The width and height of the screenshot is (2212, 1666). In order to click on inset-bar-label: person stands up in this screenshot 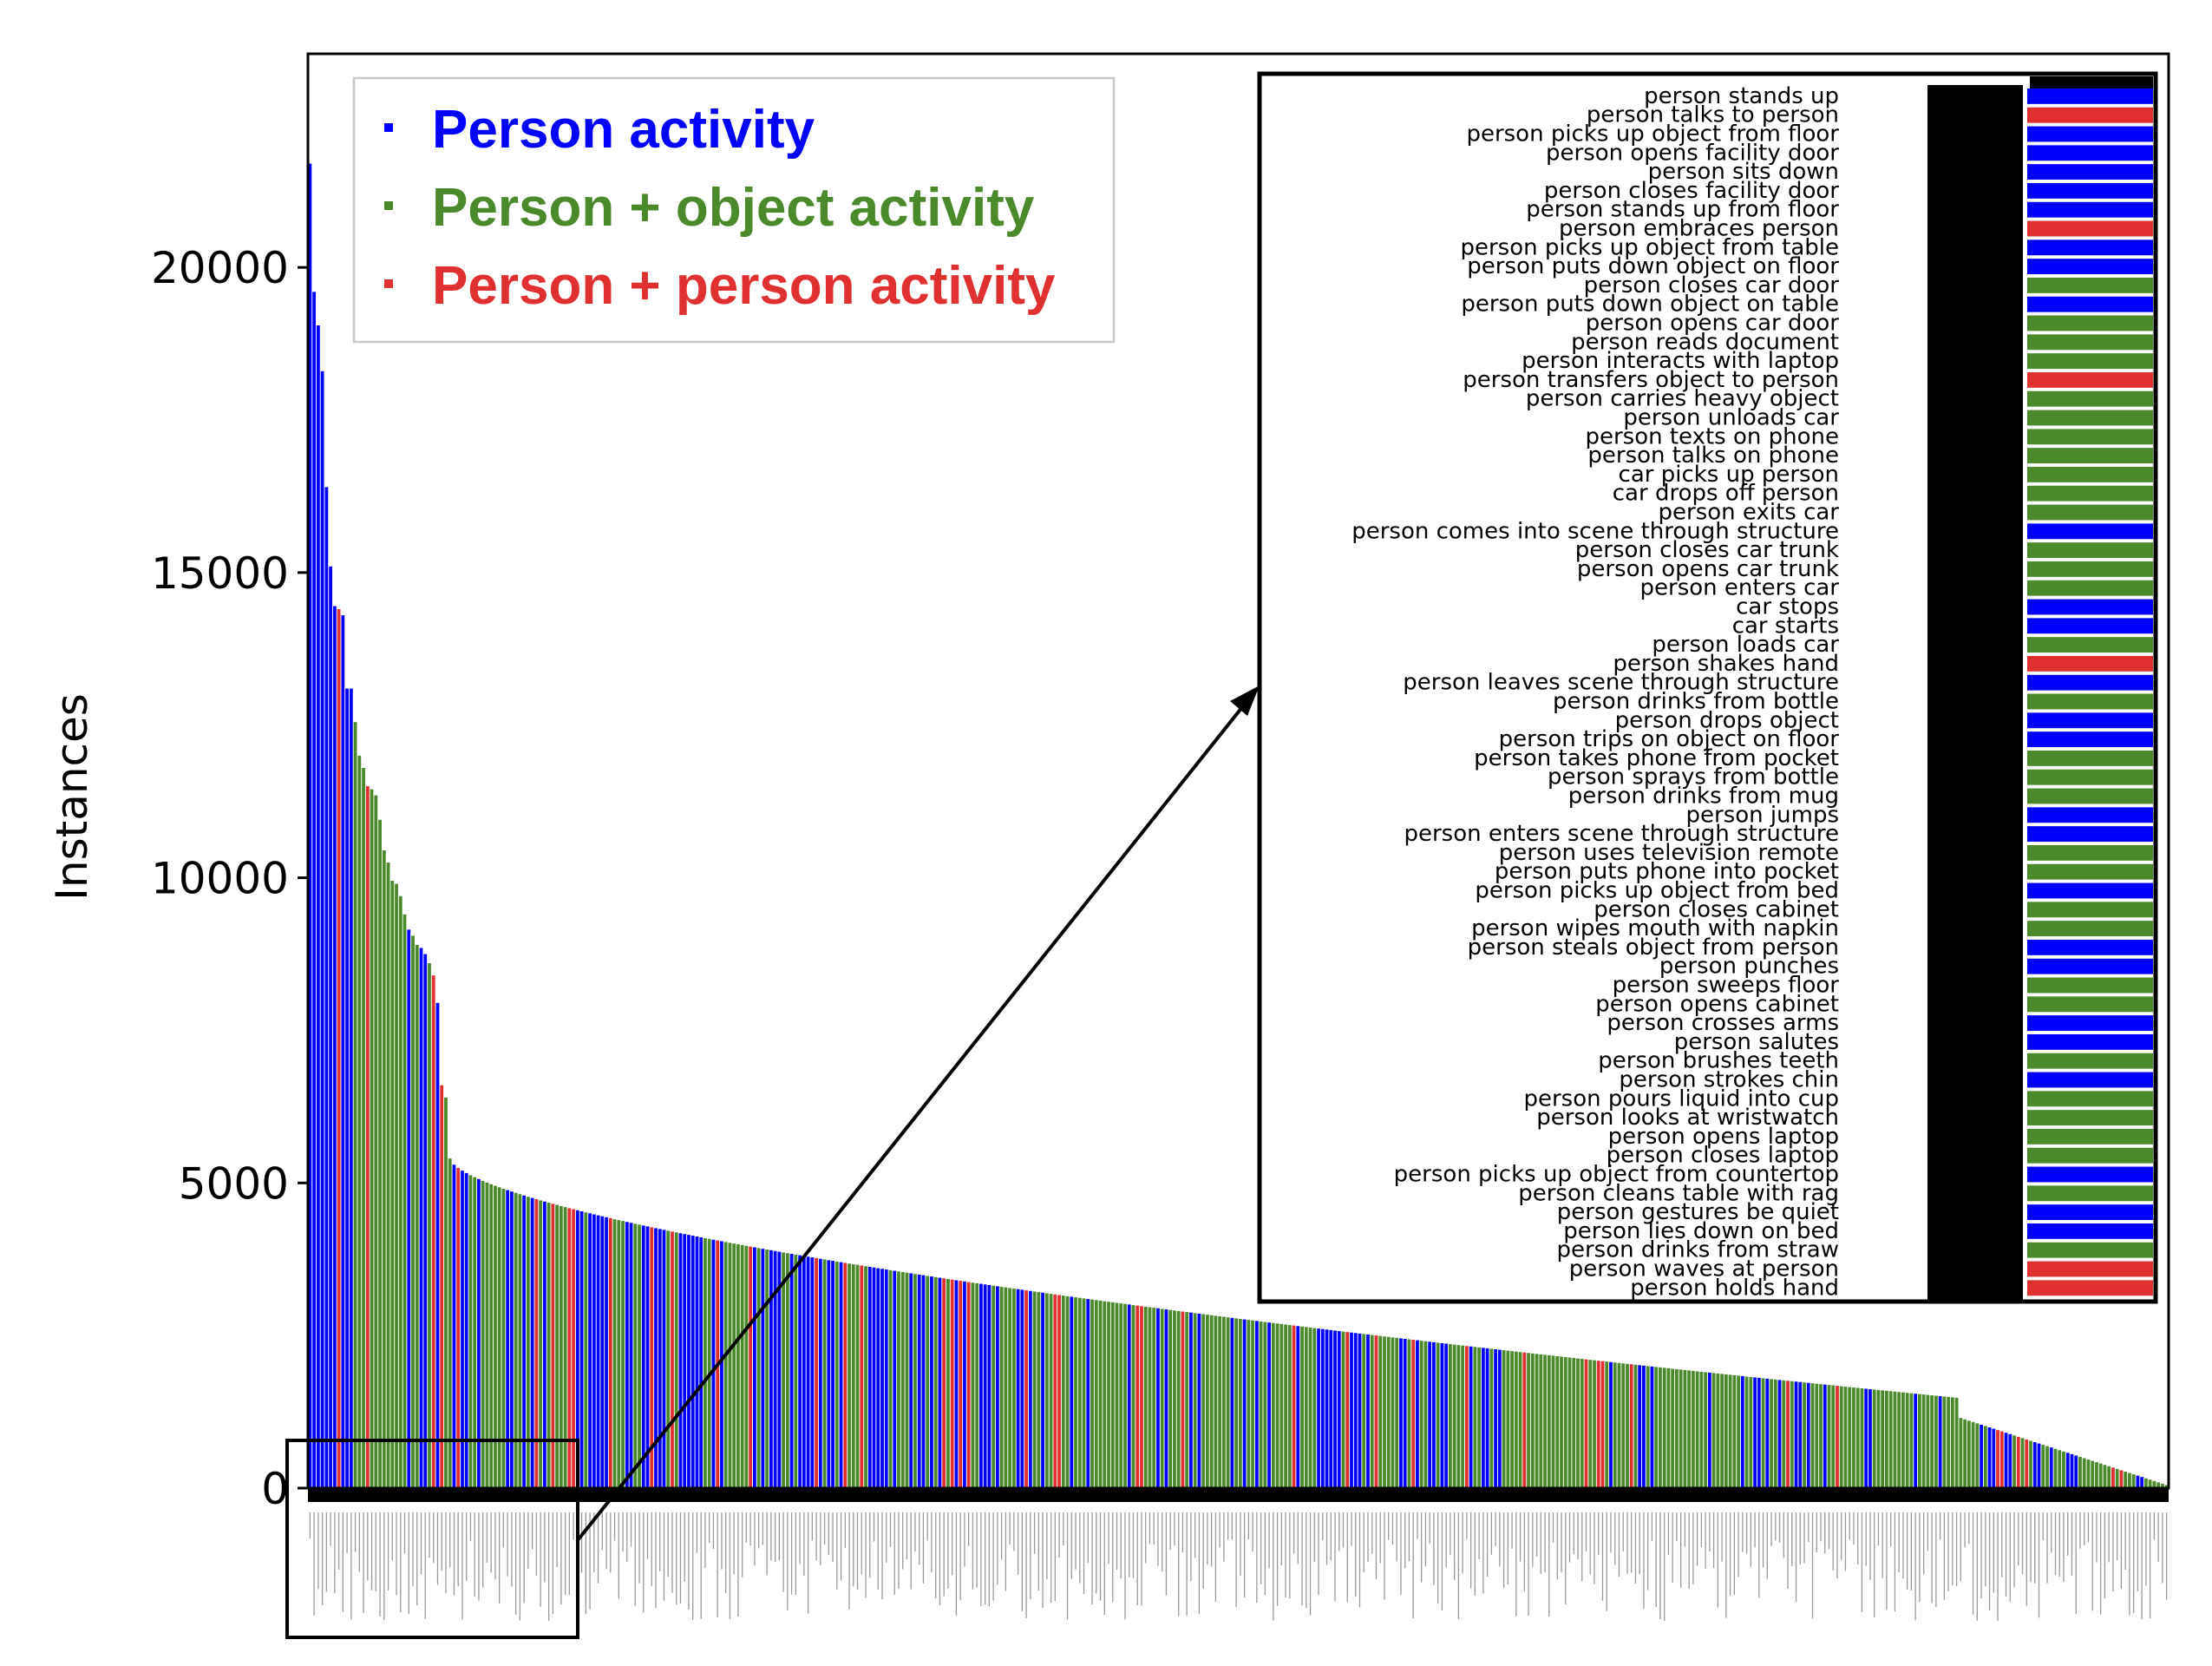, I will do `click(1741, 96)`.